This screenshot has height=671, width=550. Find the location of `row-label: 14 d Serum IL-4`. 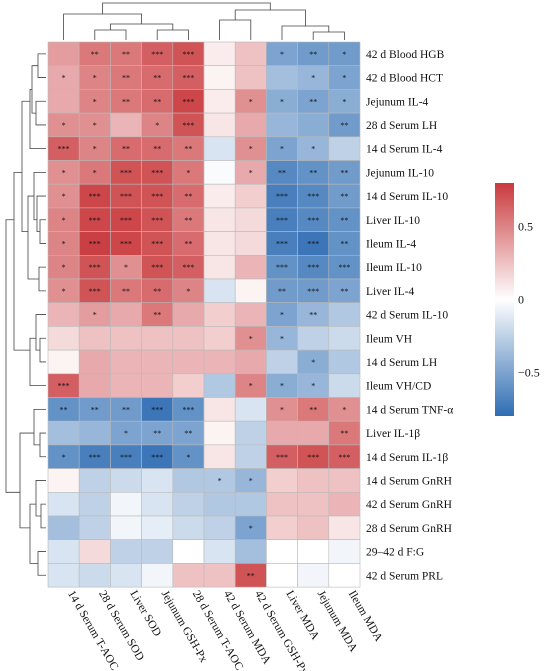

row-label: 14 d Serum IL-4 is located at coordinates (404, 150).